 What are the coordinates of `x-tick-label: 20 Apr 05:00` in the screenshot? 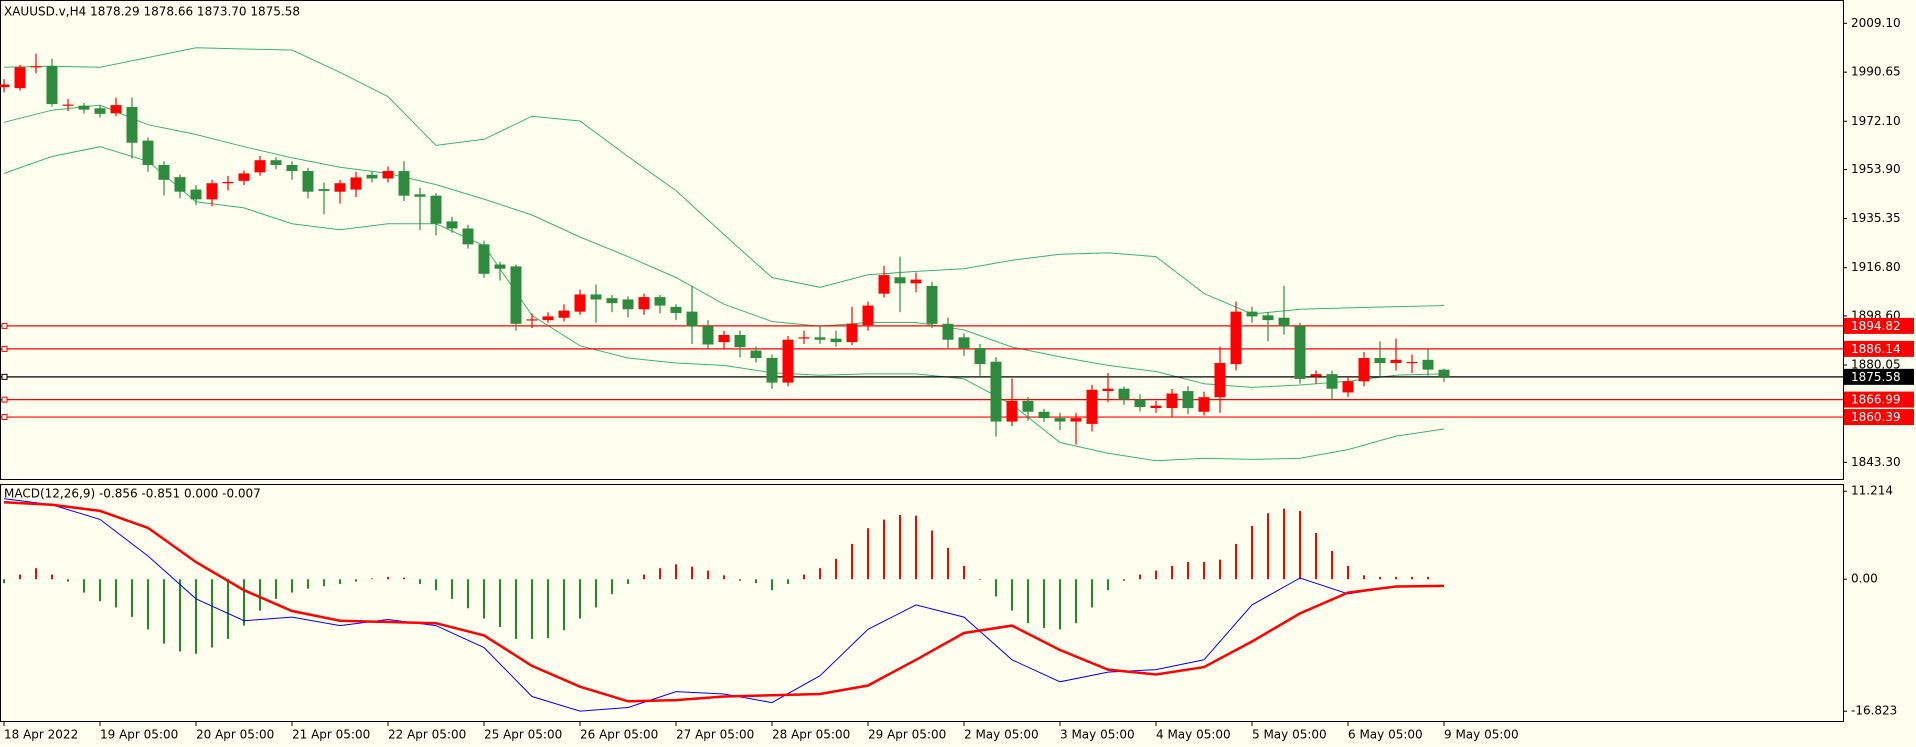 It's located at (235, 735).